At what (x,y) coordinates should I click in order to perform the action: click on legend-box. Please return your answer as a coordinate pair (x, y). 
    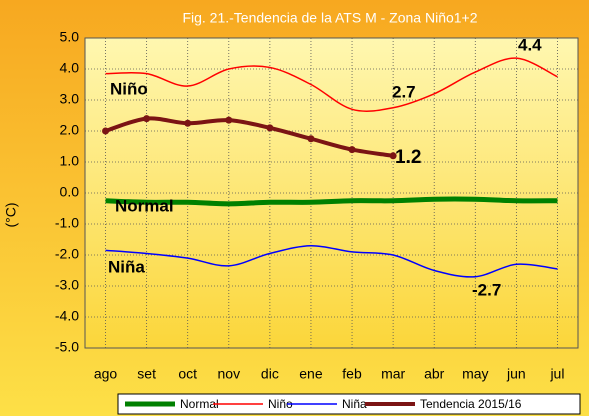
    Looking at the image, I should click on (349, 404).